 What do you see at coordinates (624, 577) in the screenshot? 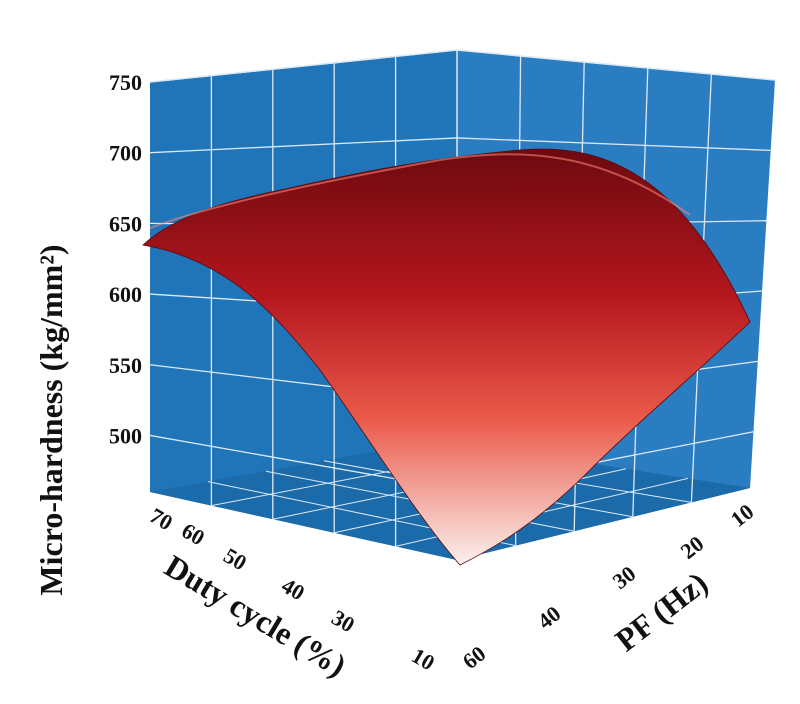
I see `y-tick-label: 30` at bounding box center [624, 577].